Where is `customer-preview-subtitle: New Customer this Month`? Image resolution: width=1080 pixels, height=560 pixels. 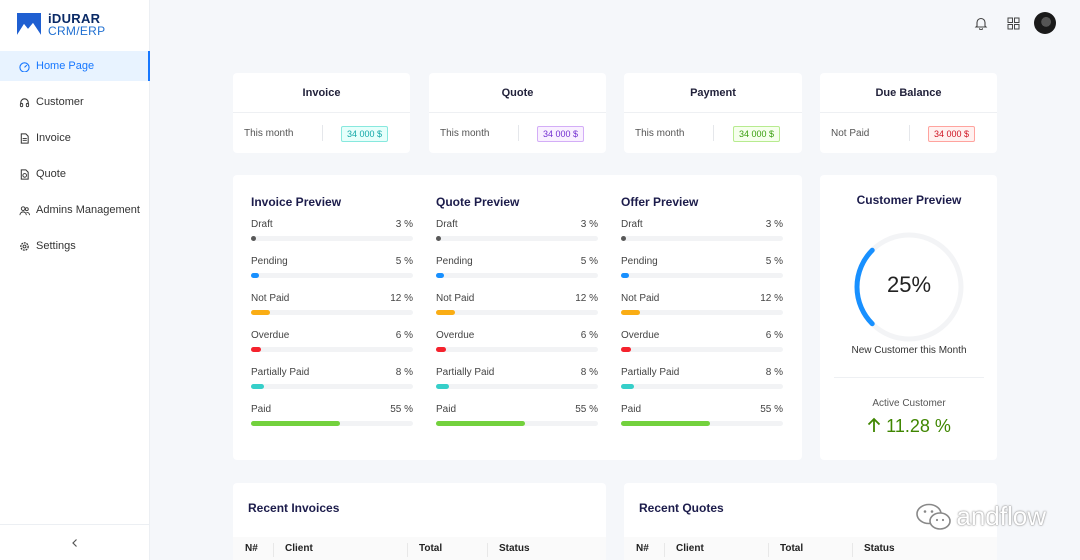
customer-preview-subtitle: New Customer this Month is located at coordinates (909, 350).